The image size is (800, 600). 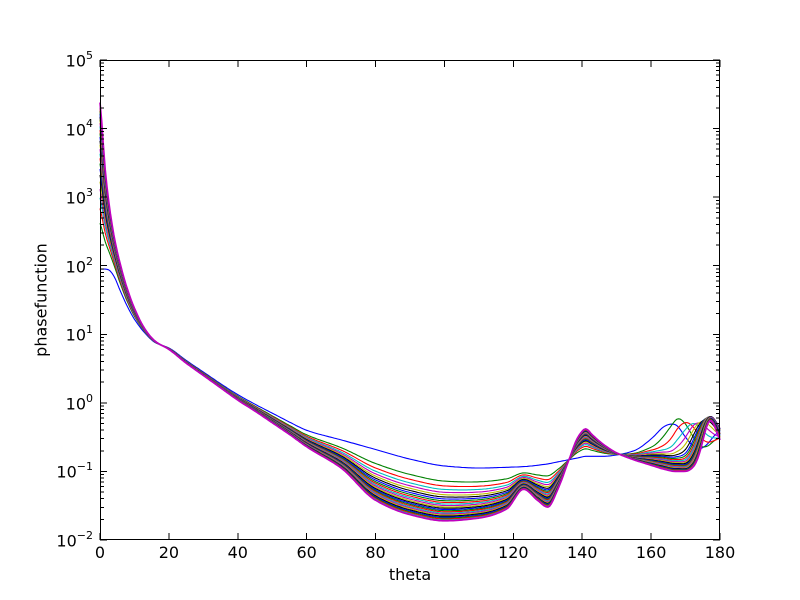 I want to click on x-tick-label-120: 120, so click(x=513, y=552).